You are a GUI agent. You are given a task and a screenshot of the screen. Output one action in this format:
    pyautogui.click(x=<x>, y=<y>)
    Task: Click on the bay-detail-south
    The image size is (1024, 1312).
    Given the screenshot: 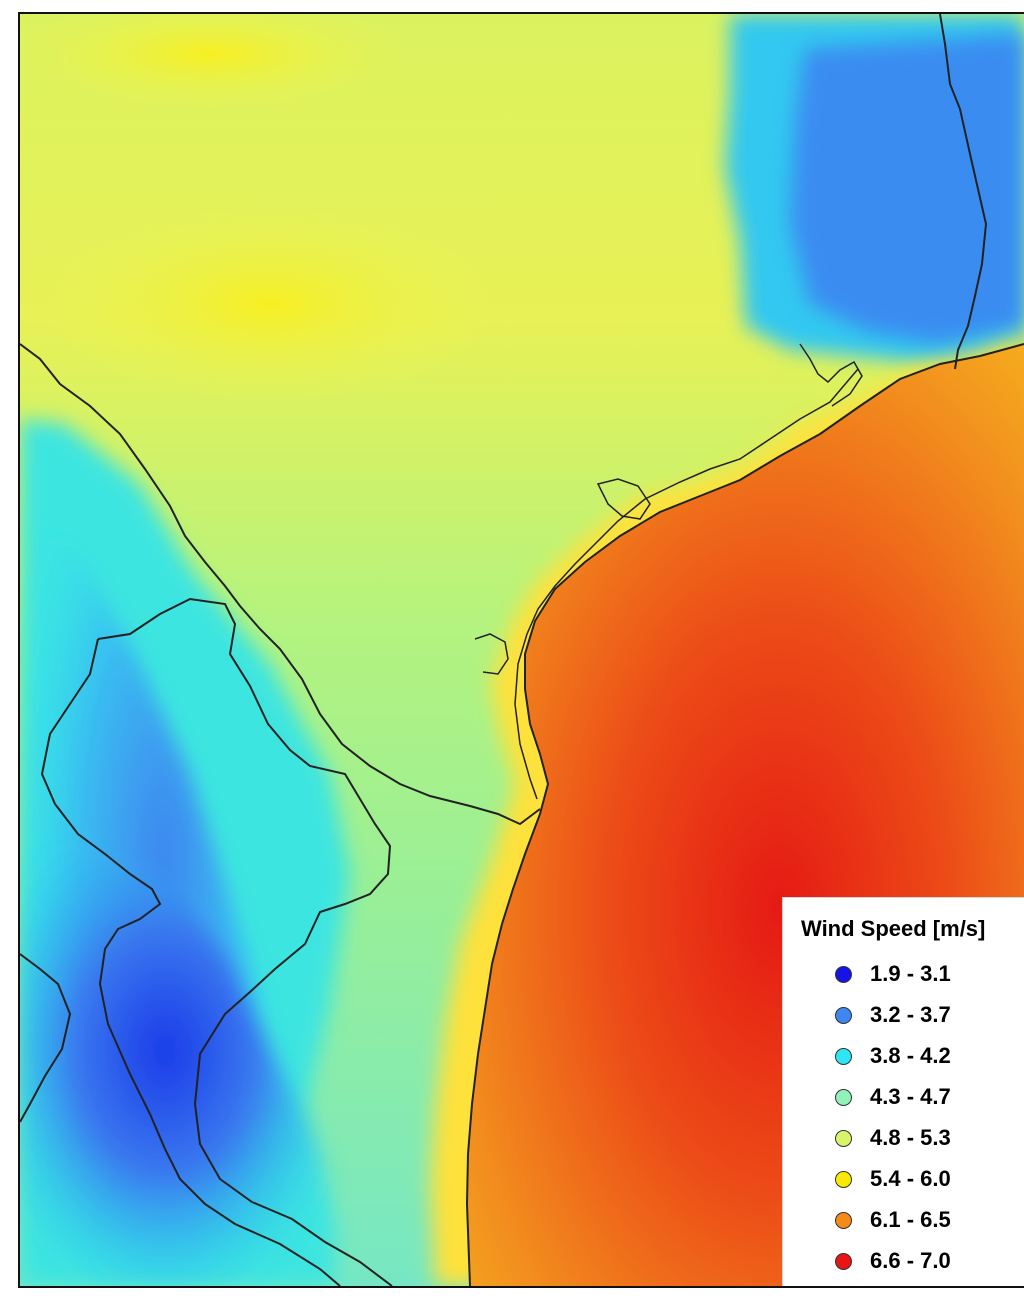 What is the action you would take?
    pyautogui.click(x=491, y=654)
    